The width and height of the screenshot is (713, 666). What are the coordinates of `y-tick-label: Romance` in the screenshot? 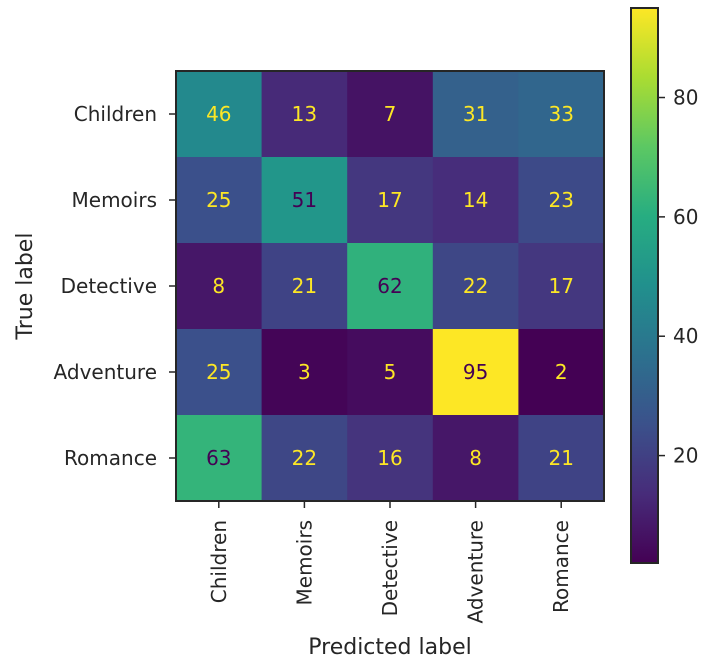 It's located at (110, 458).